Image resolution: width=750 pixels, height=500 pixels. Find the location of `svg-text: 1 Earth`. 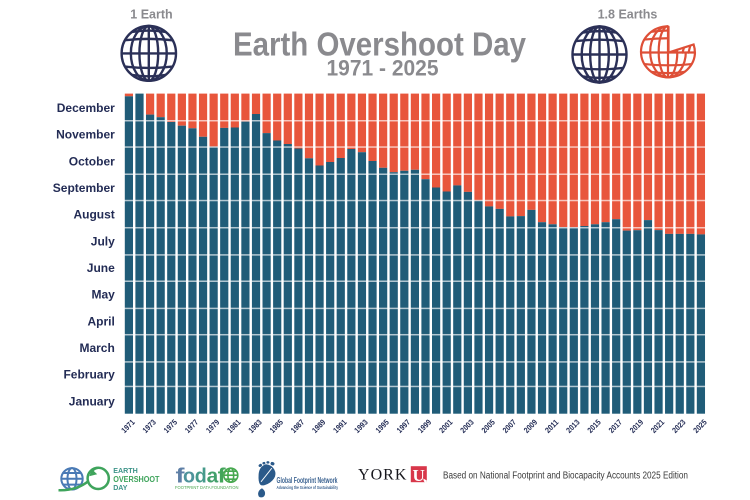

svg-text: 1 Earth is located at coordinates (151, 15).